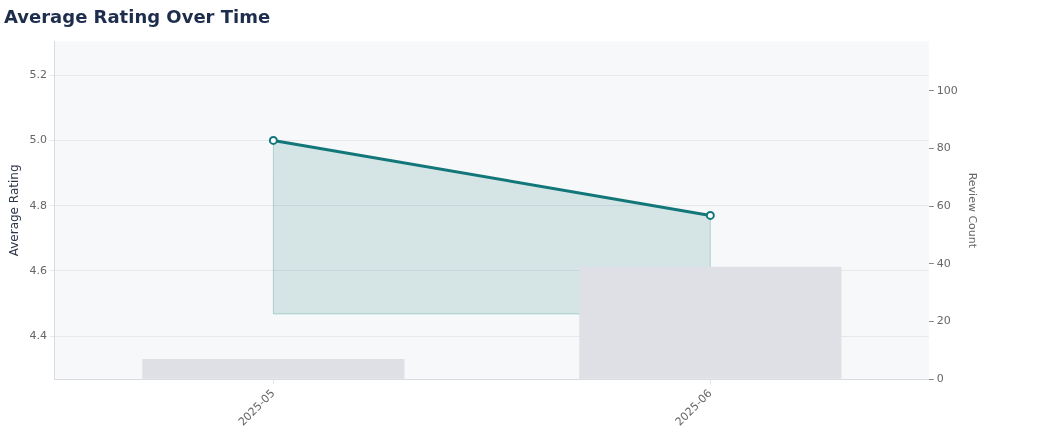  Describe the element at coordinates (38, 75) in the screenshot. I see `y-tick-label: 5.2` at that location.